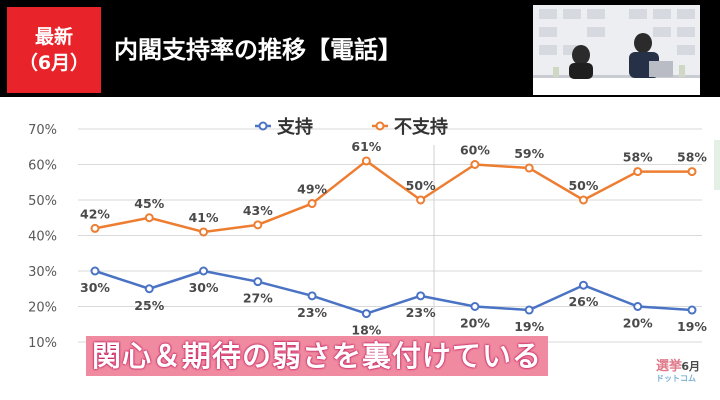 This screenshot has height=400, width=720. What do you see at coordinates (616, 50) in the screenshot?
I see `video-thumbnail-icon` at bounding box center [616, 50].